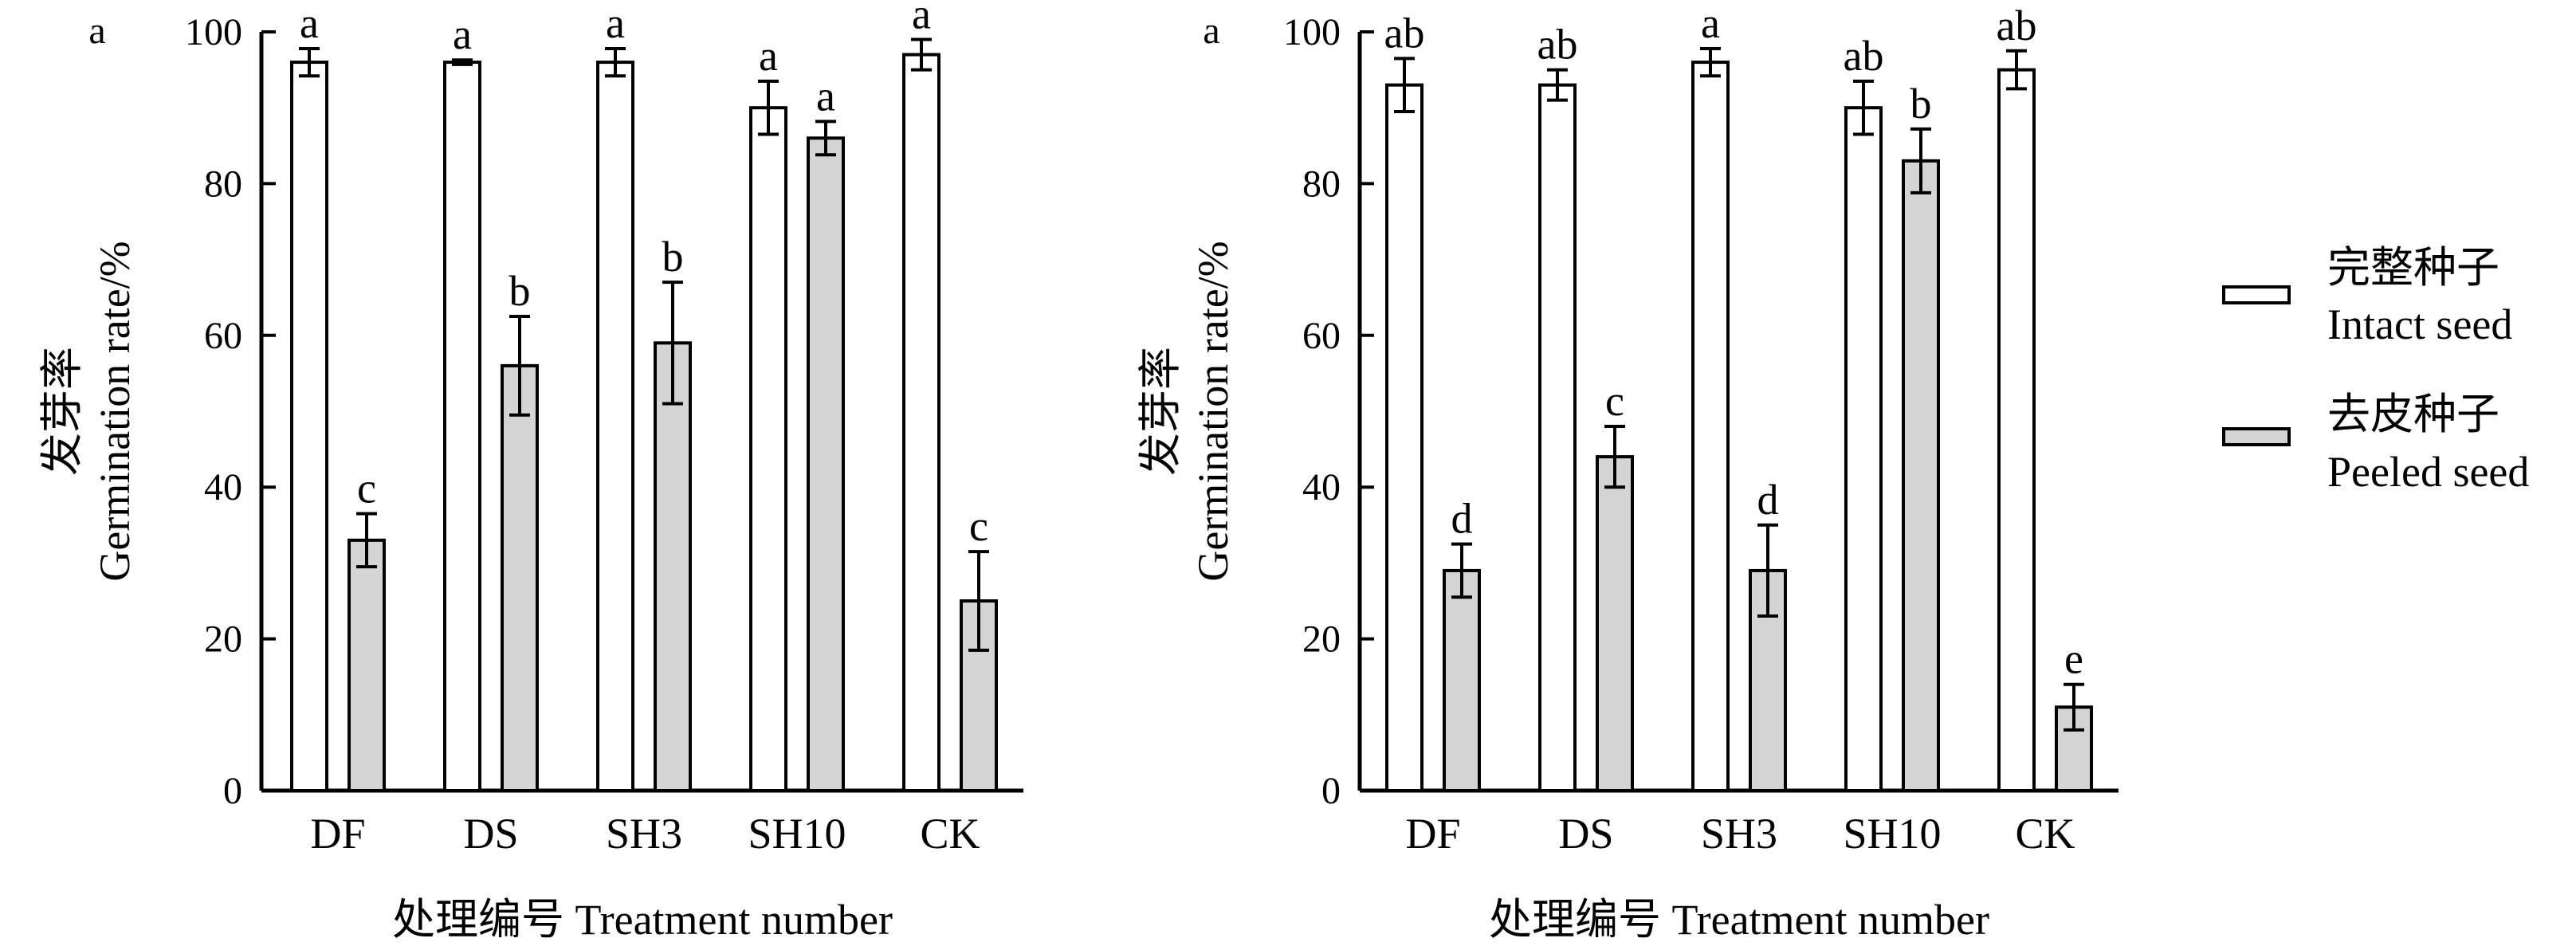 The height and width of the screenshot is (950, 2576). What do you see at coordinates (2375, 370) in the screenshot?
I see `legend: 完整种子 Intact seed 去皮种子 Peeled seed` at bounding box center [2375, 370].